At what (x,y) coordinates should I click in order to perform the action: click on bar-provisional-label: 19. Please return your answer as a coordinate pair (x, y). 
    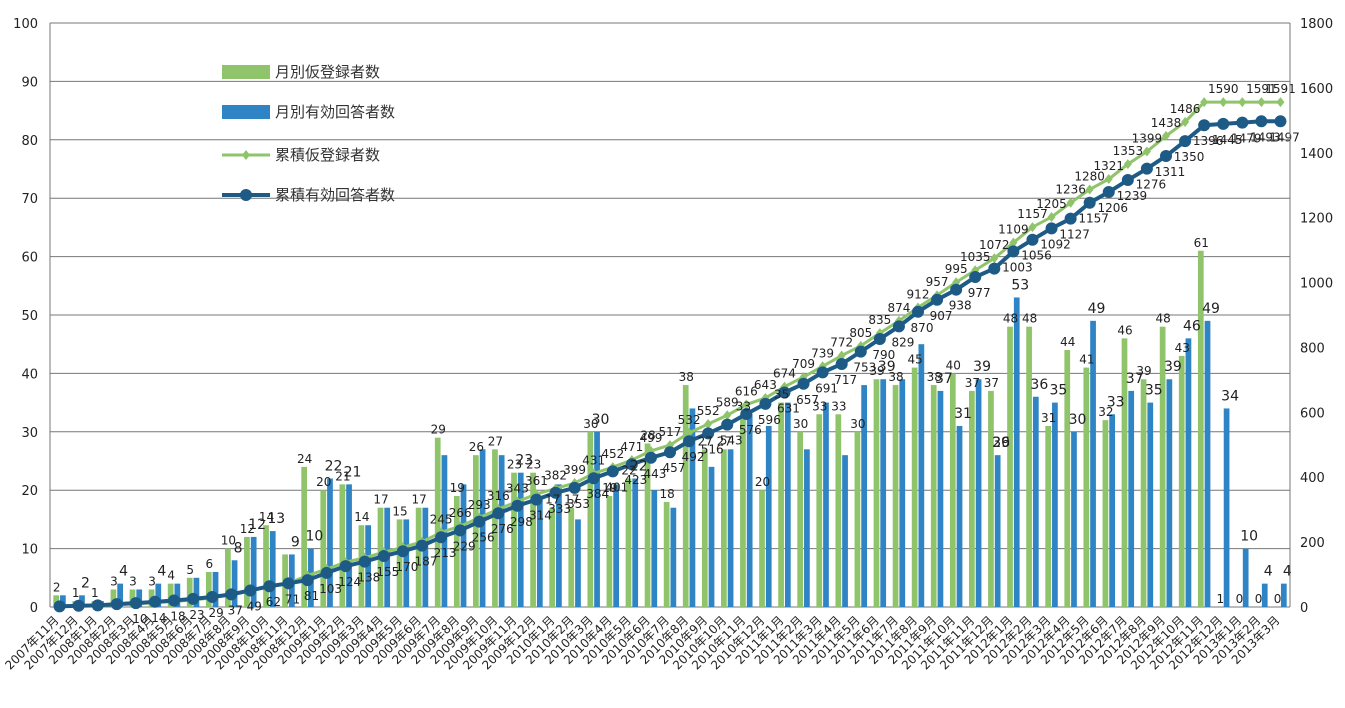
    Looking at the image, I should click on (609, 488).